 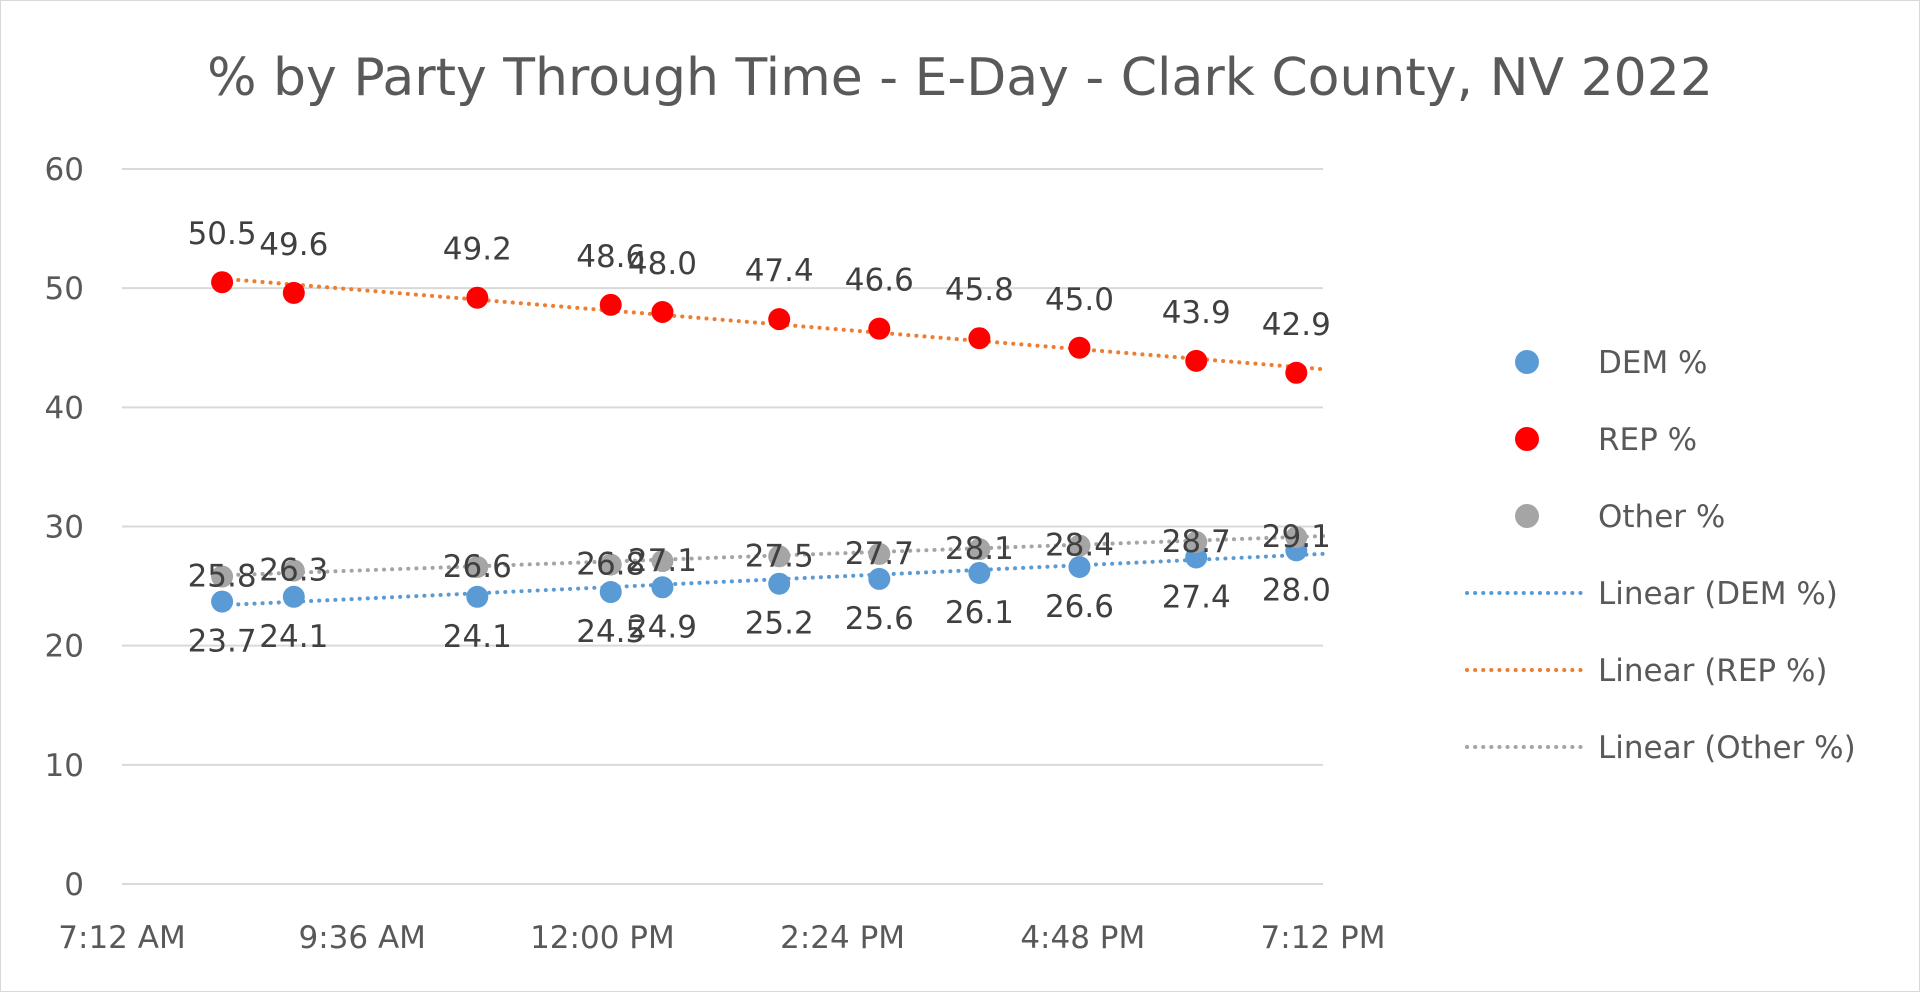 What do you see at coordinates (1296, 325) in the screenshot?
I see `data-label: 42.9` at bounding box center [1296, 325].